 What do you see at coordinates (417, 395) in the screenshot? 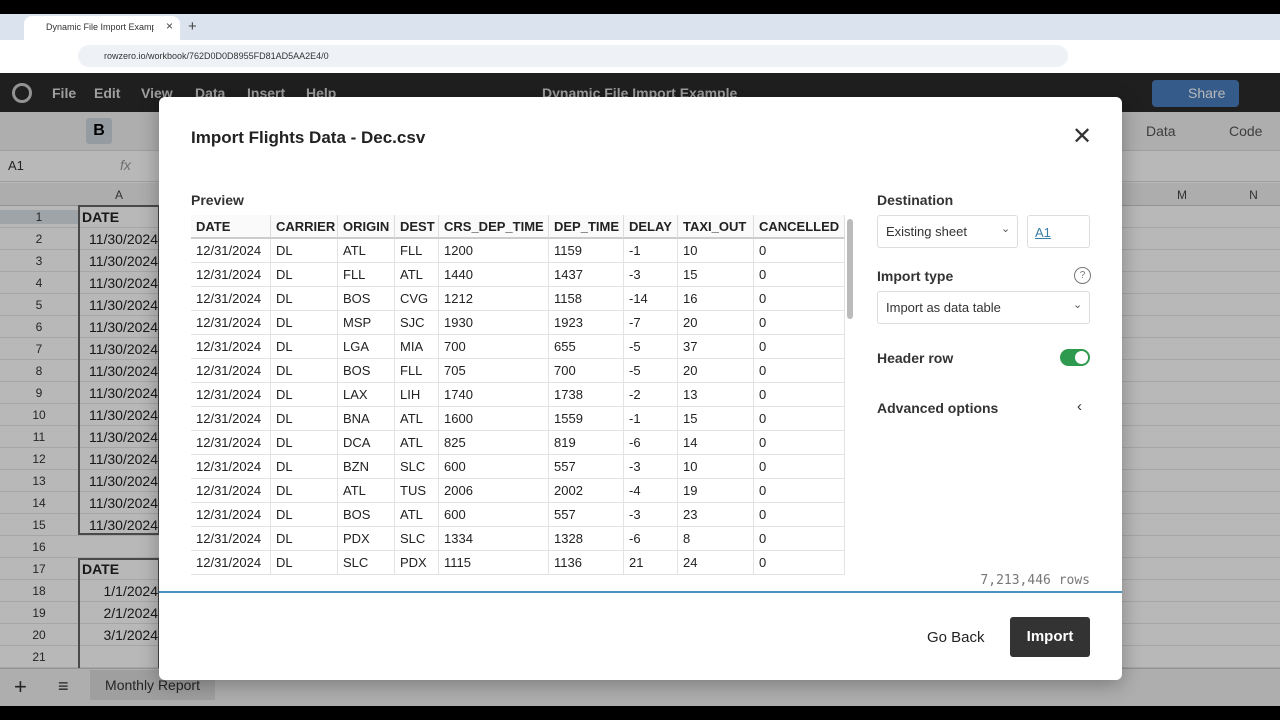
I see `table-cell: LIH` at bounding box center [417, 395].